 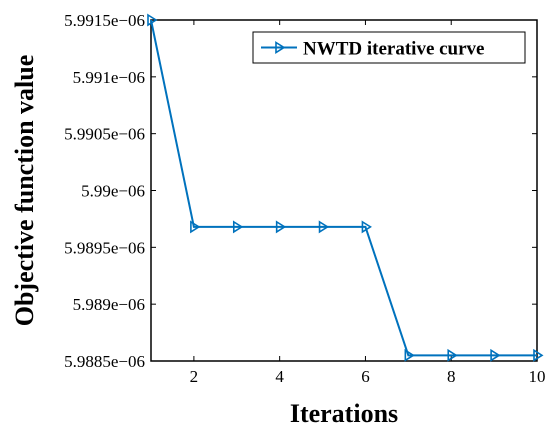 I want to click on legend-marker, so click(x=280, y=47).